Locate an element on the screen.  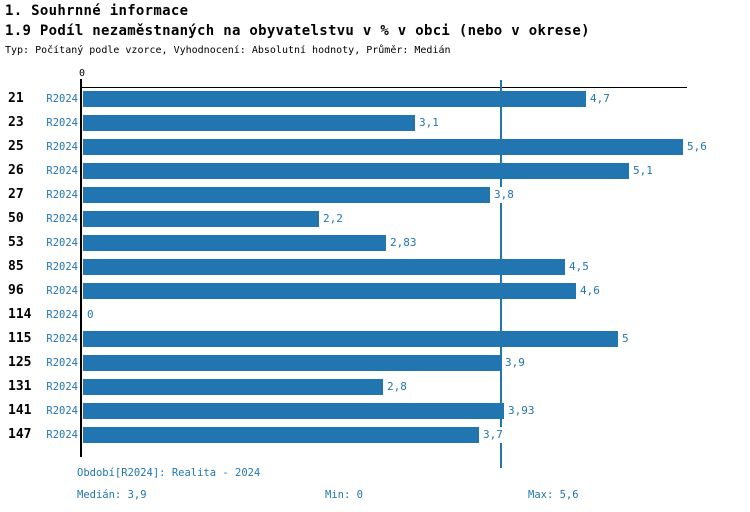
bar-row: 141 R2024 3,93 is located at coordinates (375, 411).